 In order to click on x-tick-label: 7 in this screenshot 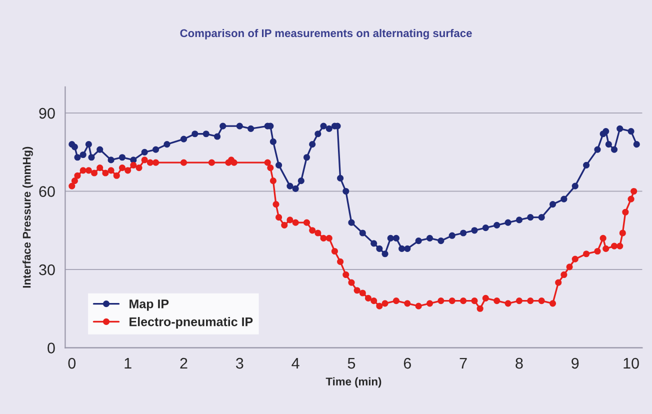, I will do `click(463, 363)`.